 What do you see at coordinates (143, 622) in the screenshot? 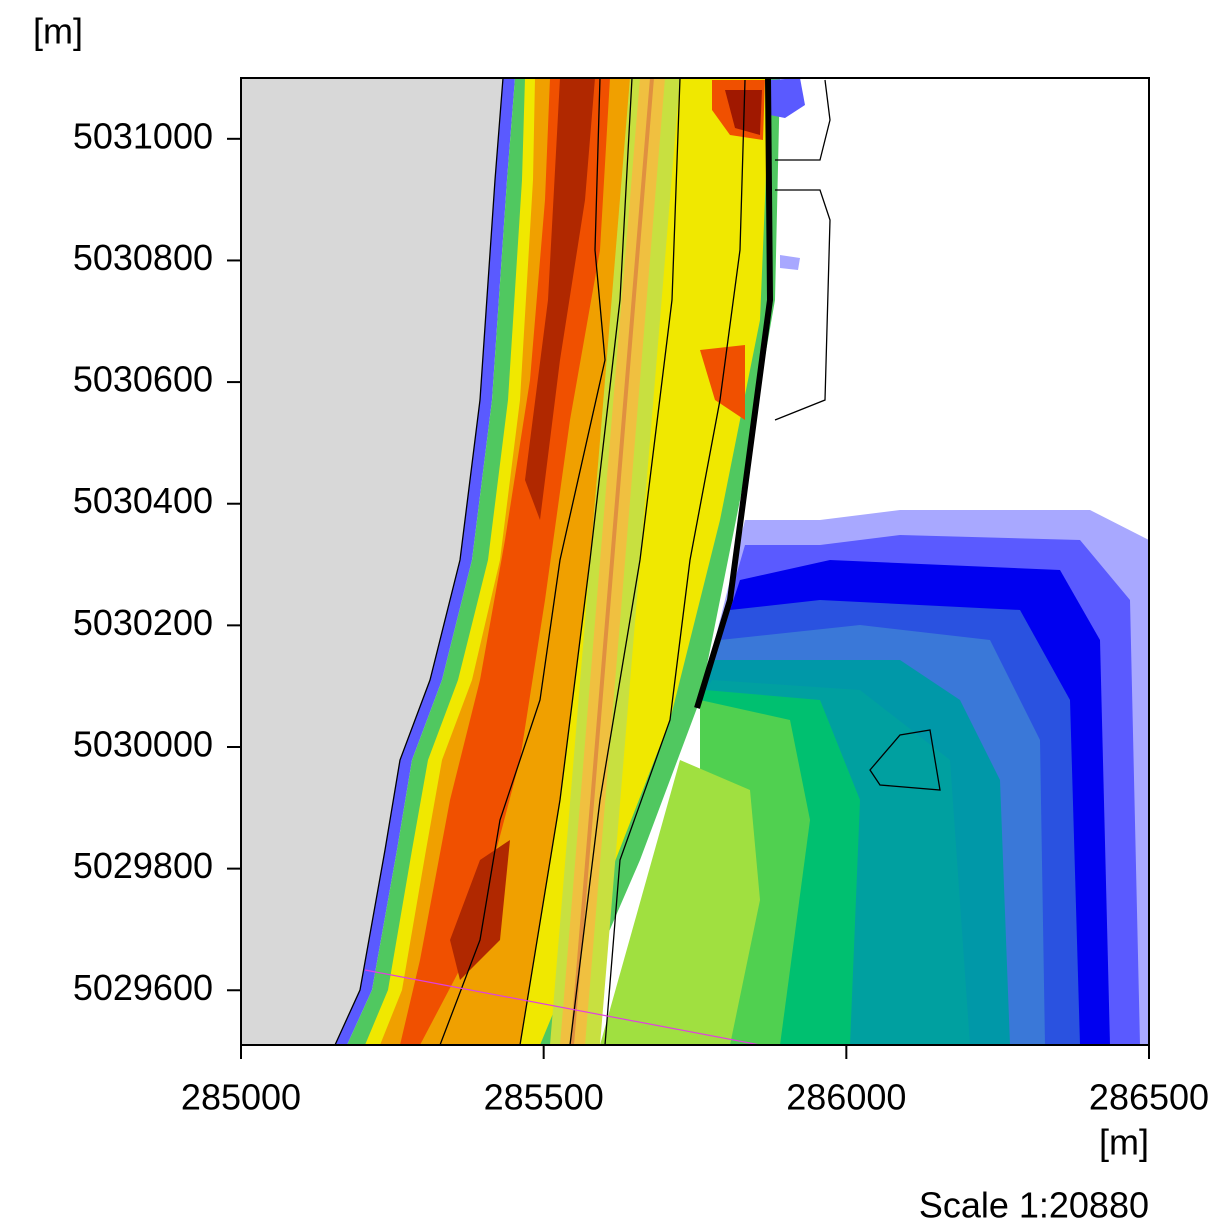
I see `y-tick-label: 5030200` at bounding box center [143, 622].